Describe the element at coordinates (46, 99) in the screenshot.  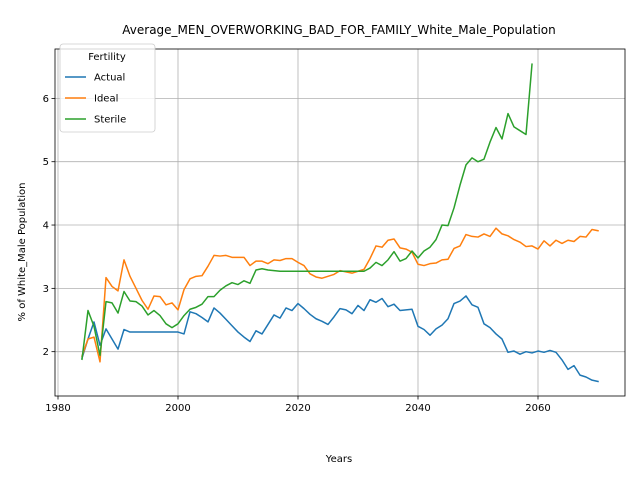
I see `y-tick-label: 6` at that location.